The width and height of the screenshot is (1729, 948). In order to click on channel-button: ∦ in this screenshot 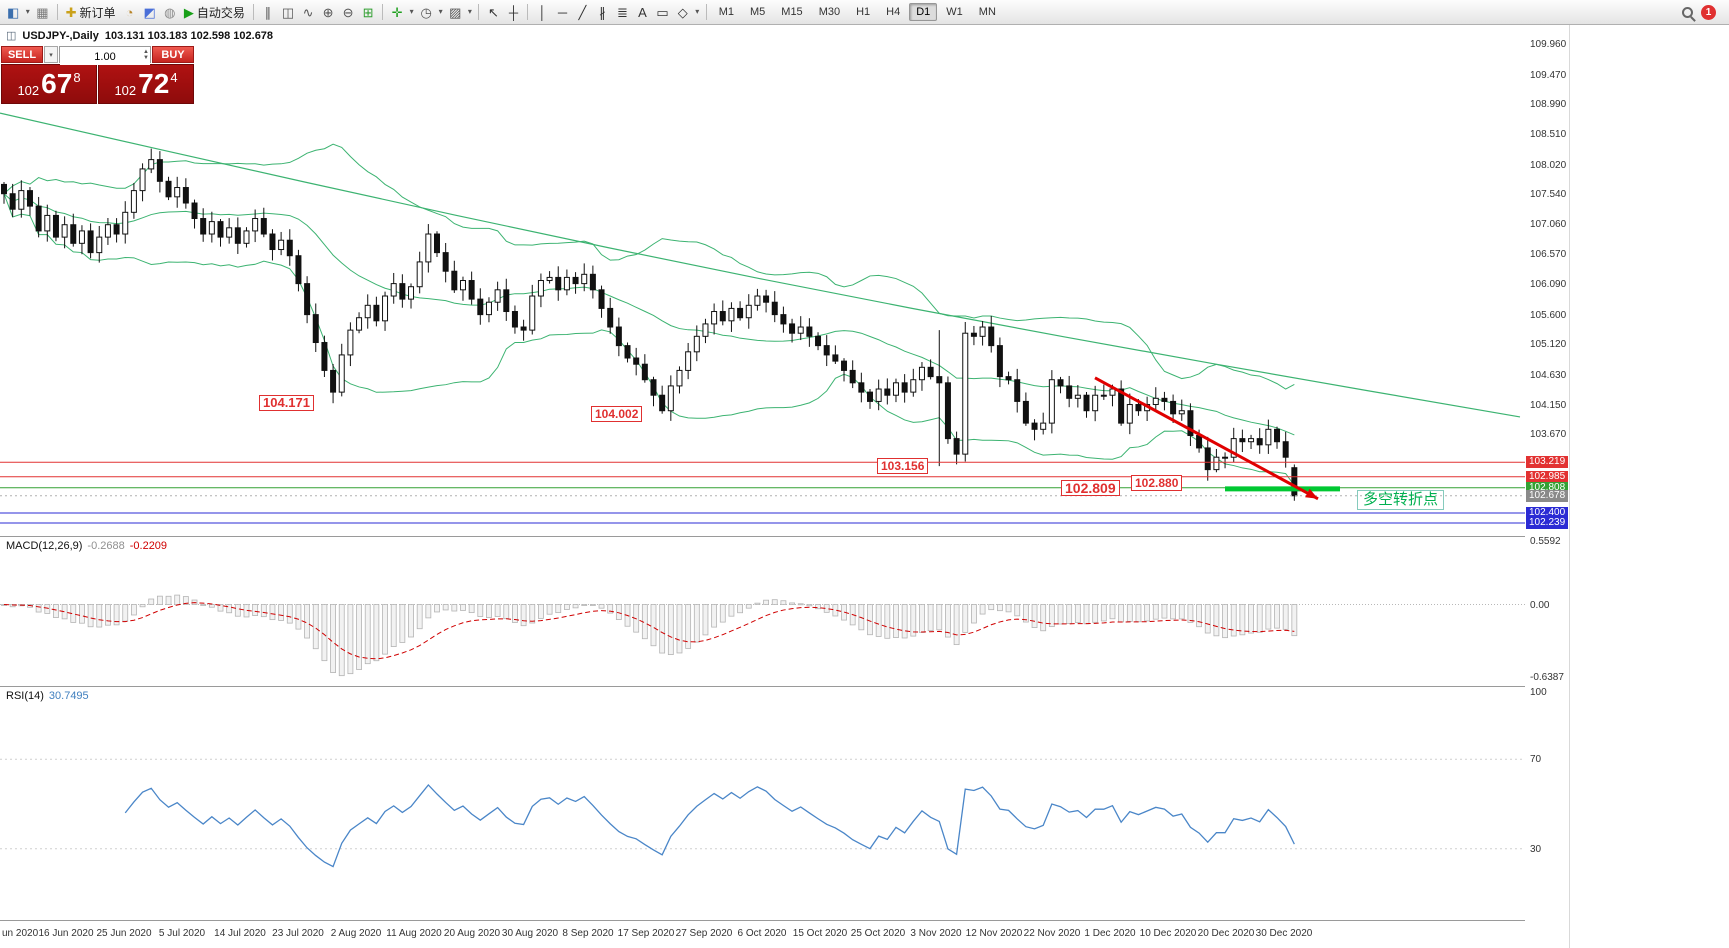, I will do `click(602, 12)`.